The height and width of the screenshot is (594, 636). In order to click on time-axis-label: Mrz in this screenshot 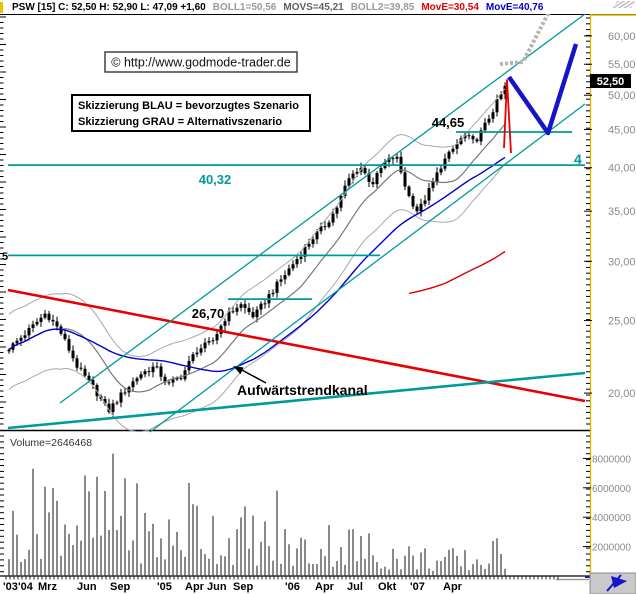, I will do `click(47, 587)`.